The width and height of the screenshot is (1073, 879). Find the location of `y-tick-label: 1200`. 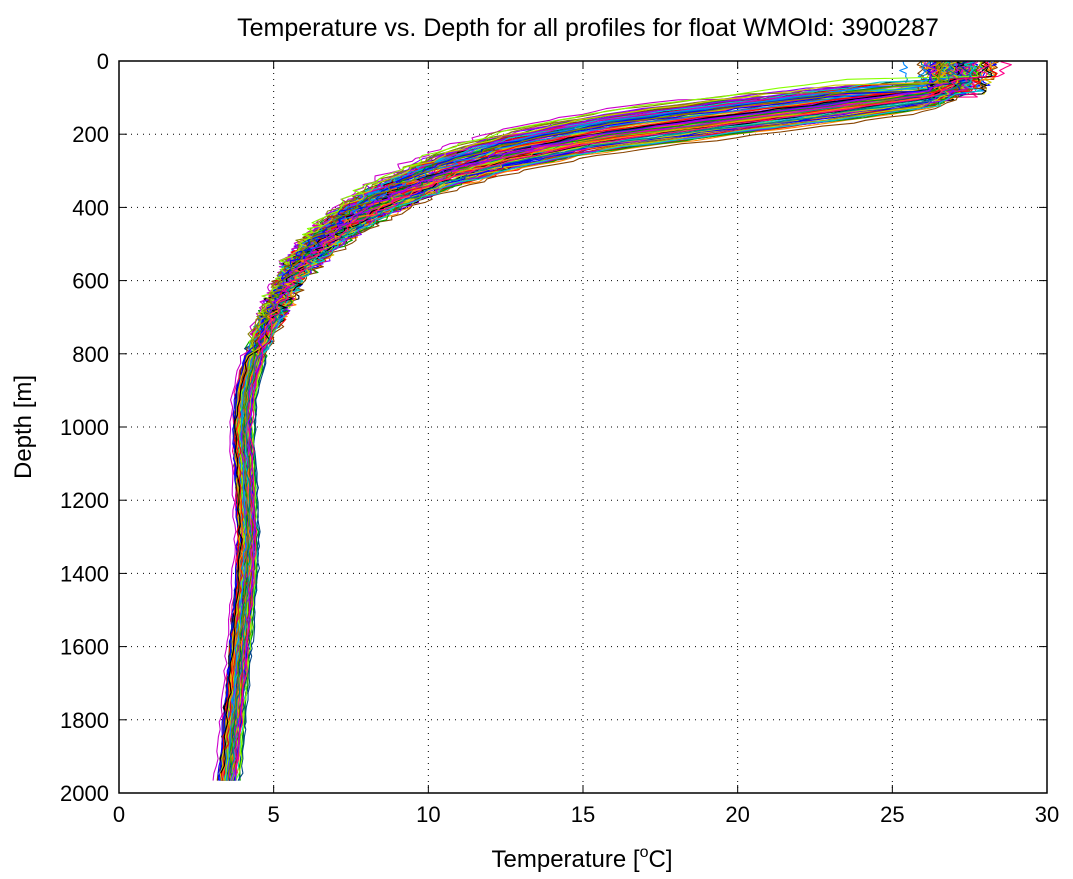

y-tick-label: 1200 is located at coordinates (84, 500).